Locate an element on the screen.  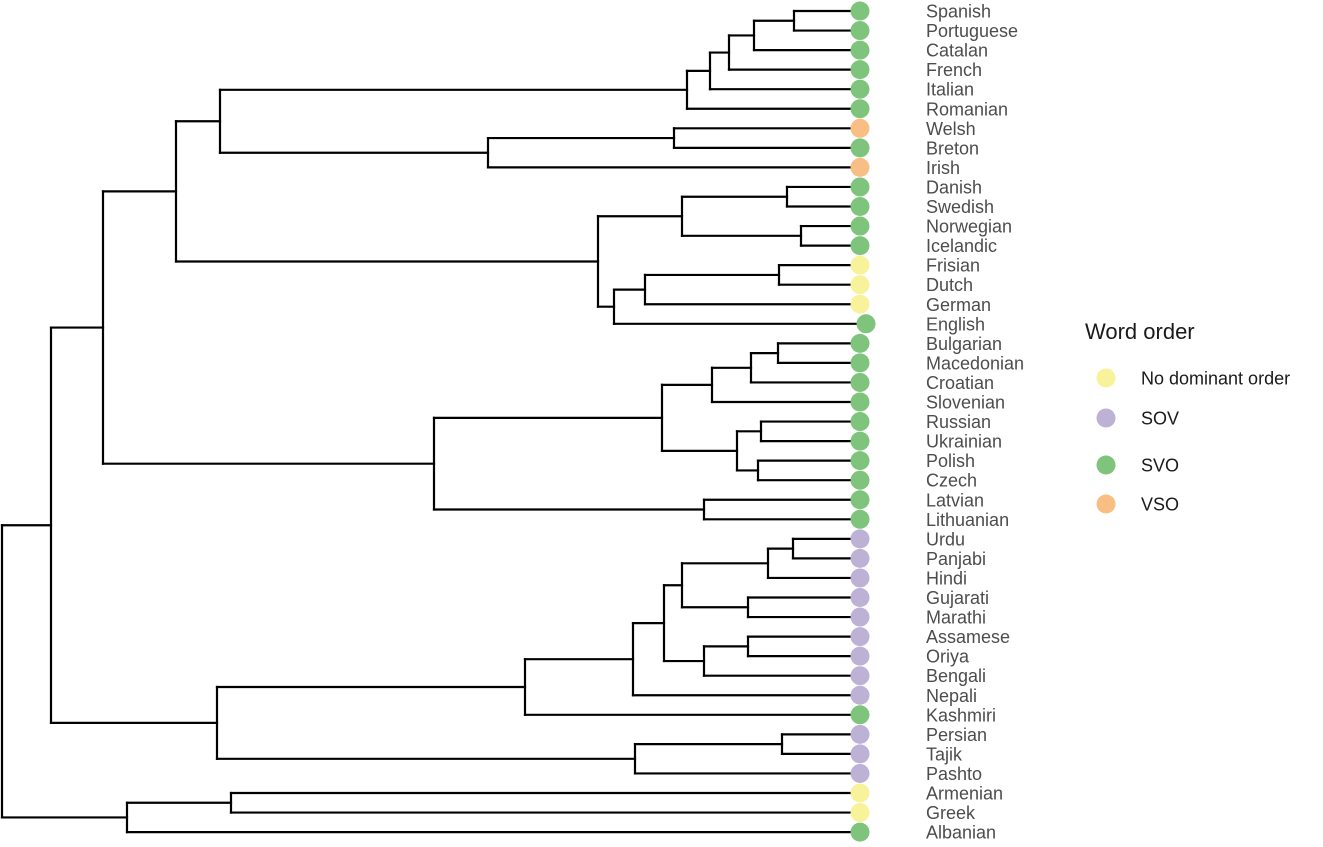
legend-label: No dominant order is located at coordinates (1215, 379).